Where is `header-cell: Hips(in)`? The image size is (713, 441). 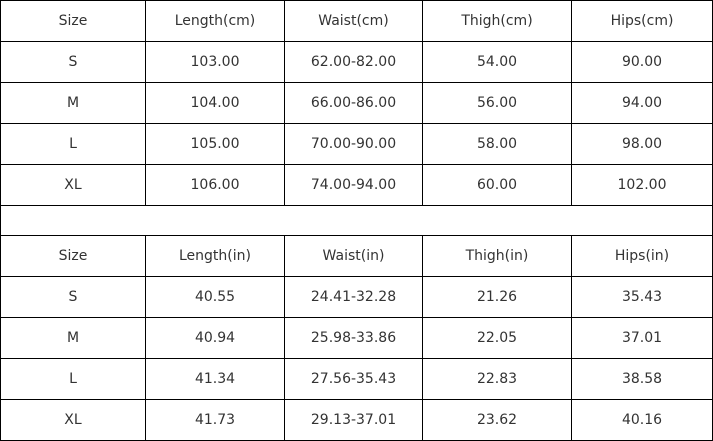
header-cell: Hips(in) is located at coordinates (642, 256).